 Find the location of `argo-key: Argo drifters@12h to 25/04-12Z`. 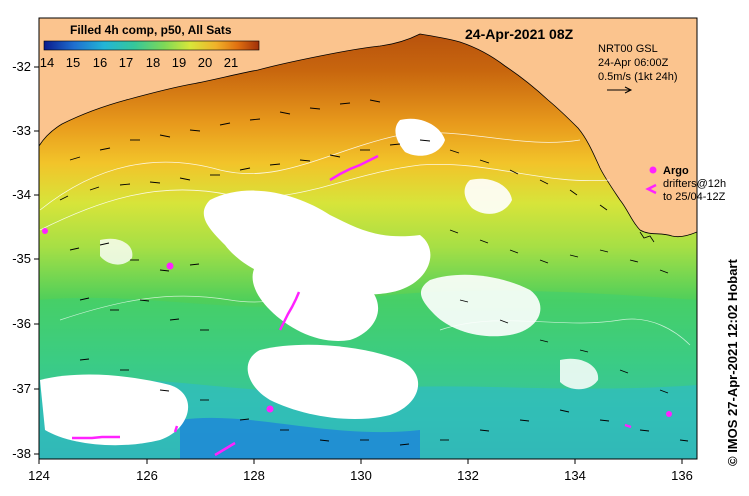

argo-key: Argo drifters@12h to 25/04-12Z is located at coordinates (685, 184).